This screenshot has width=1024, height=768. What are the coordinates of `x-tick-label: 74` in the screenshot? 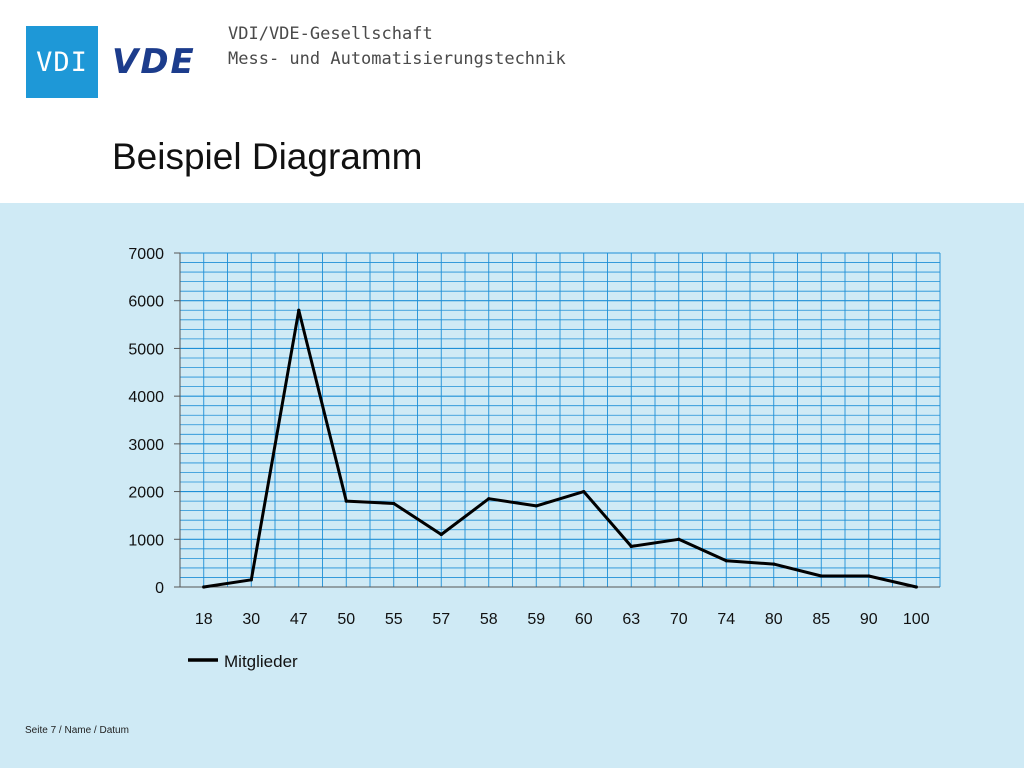 It's located at (726, 619).